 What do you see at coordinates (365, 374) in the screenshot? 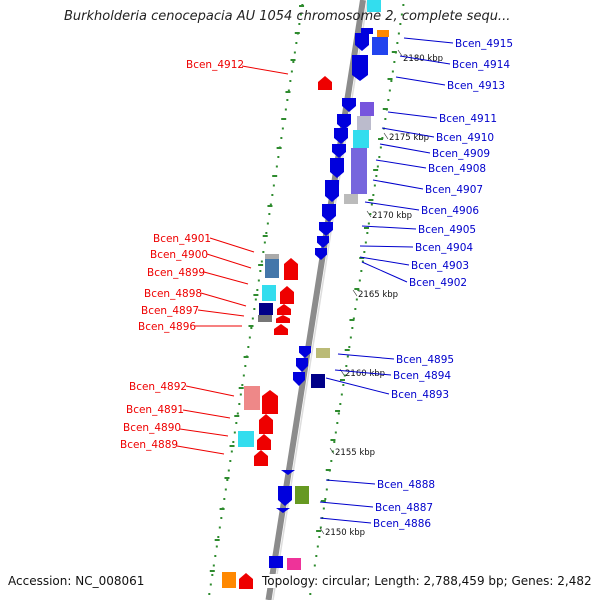
I see `kbp-label: 2160 kbp` at bounding box center [365, 374].